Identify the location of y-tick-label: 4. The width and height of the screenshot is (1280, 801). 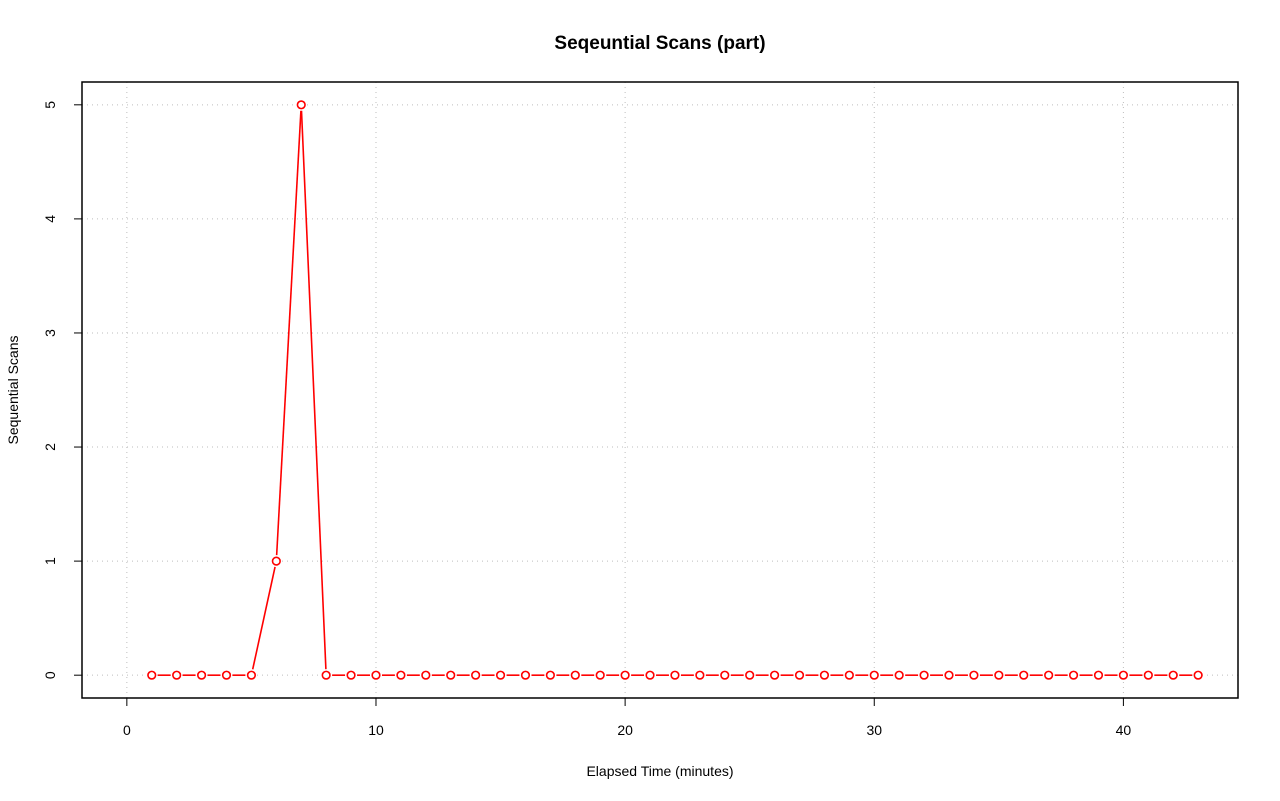
(50, 219).